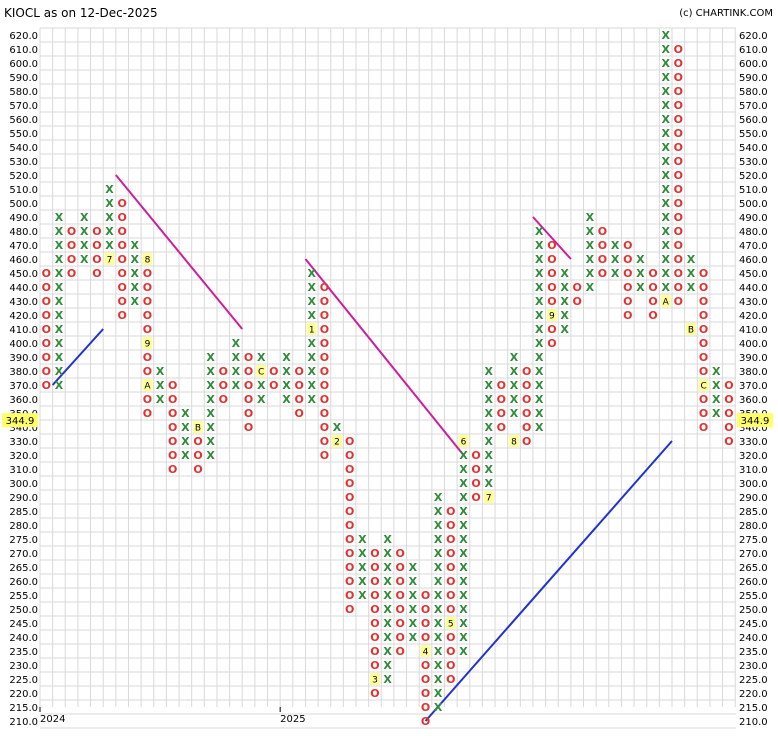 This screenshot has height=736, width=778. What do you see at coordinates (23, 694) in the screenshot?
I see `y-tick-label-left: 220.0` at bounding box center [23, 694].